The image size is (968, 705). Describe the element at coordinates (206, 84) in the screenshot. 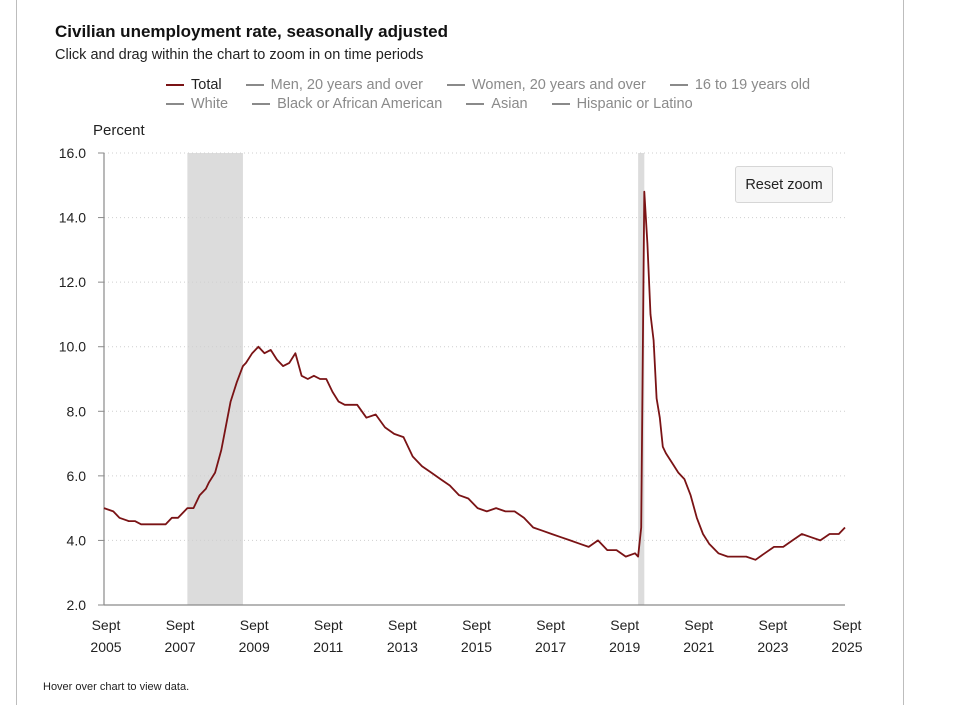

I see `legend-label: Total` at that location.